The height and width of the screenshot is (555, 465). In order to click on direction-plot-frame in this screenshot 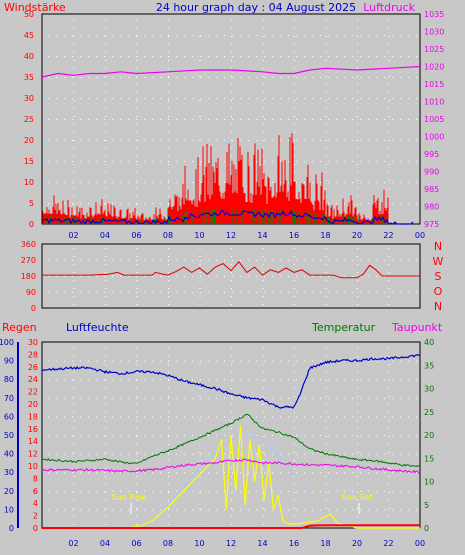, I will do `click(231, 276)`.